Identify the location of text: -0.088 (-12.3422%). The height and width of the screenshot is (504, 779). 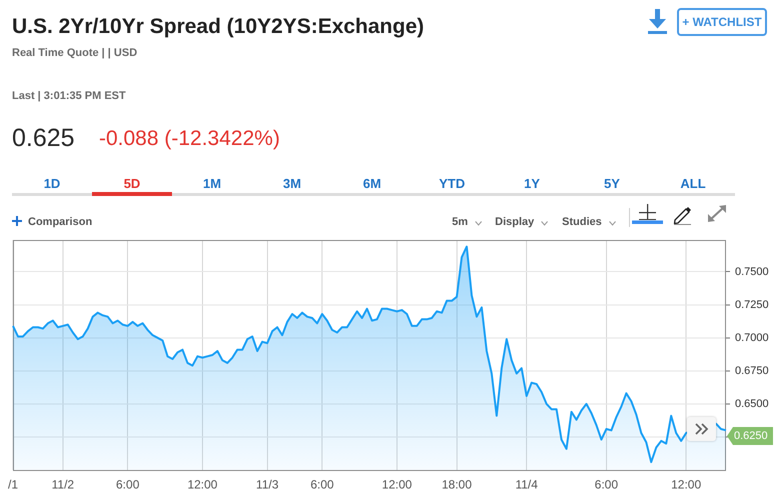
(189, 138).